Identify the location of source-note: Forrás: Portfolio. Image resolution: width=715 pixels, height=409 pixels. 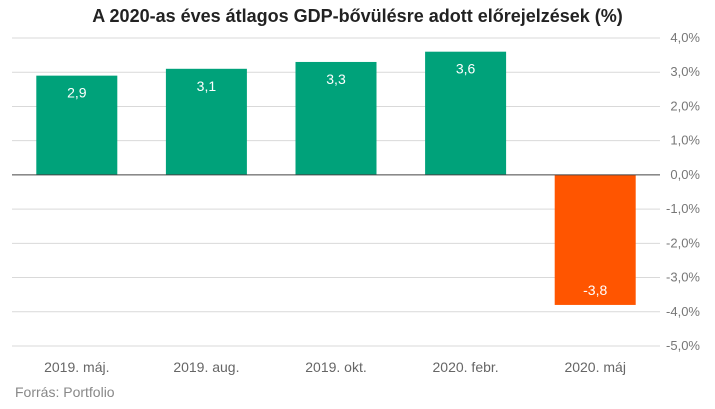
(65, 392).